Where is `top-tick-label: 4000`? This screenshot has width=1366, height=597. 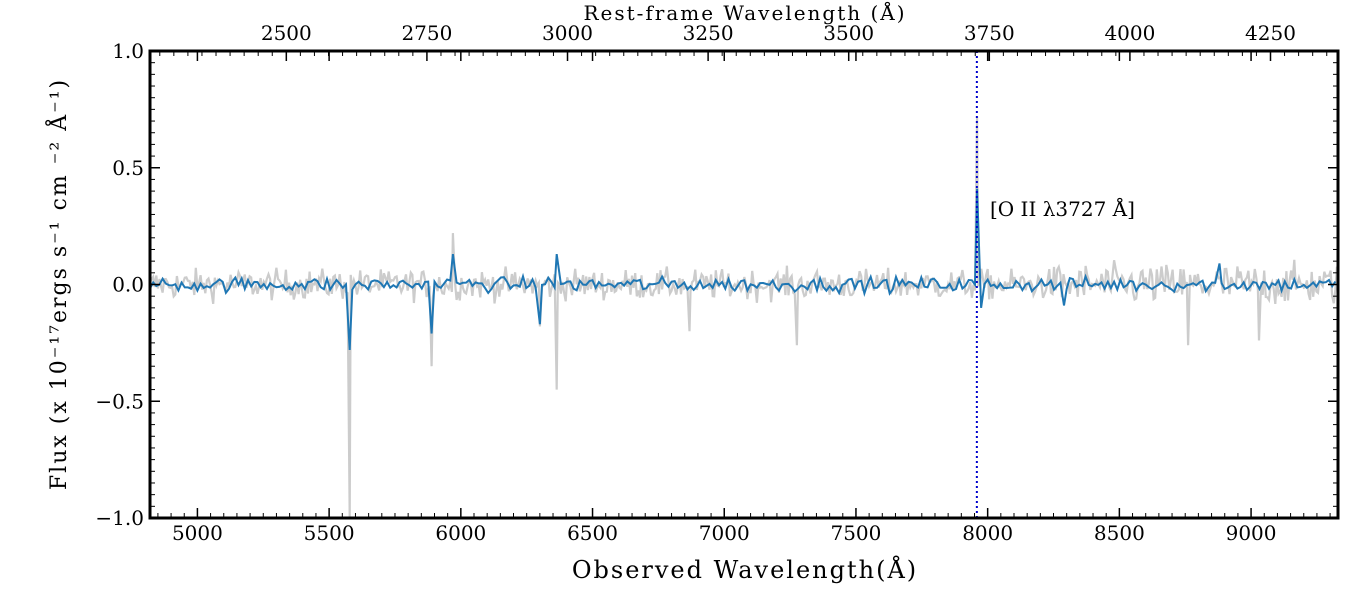
top-tick-label: 4000 is located at coordinates (1129, 33).